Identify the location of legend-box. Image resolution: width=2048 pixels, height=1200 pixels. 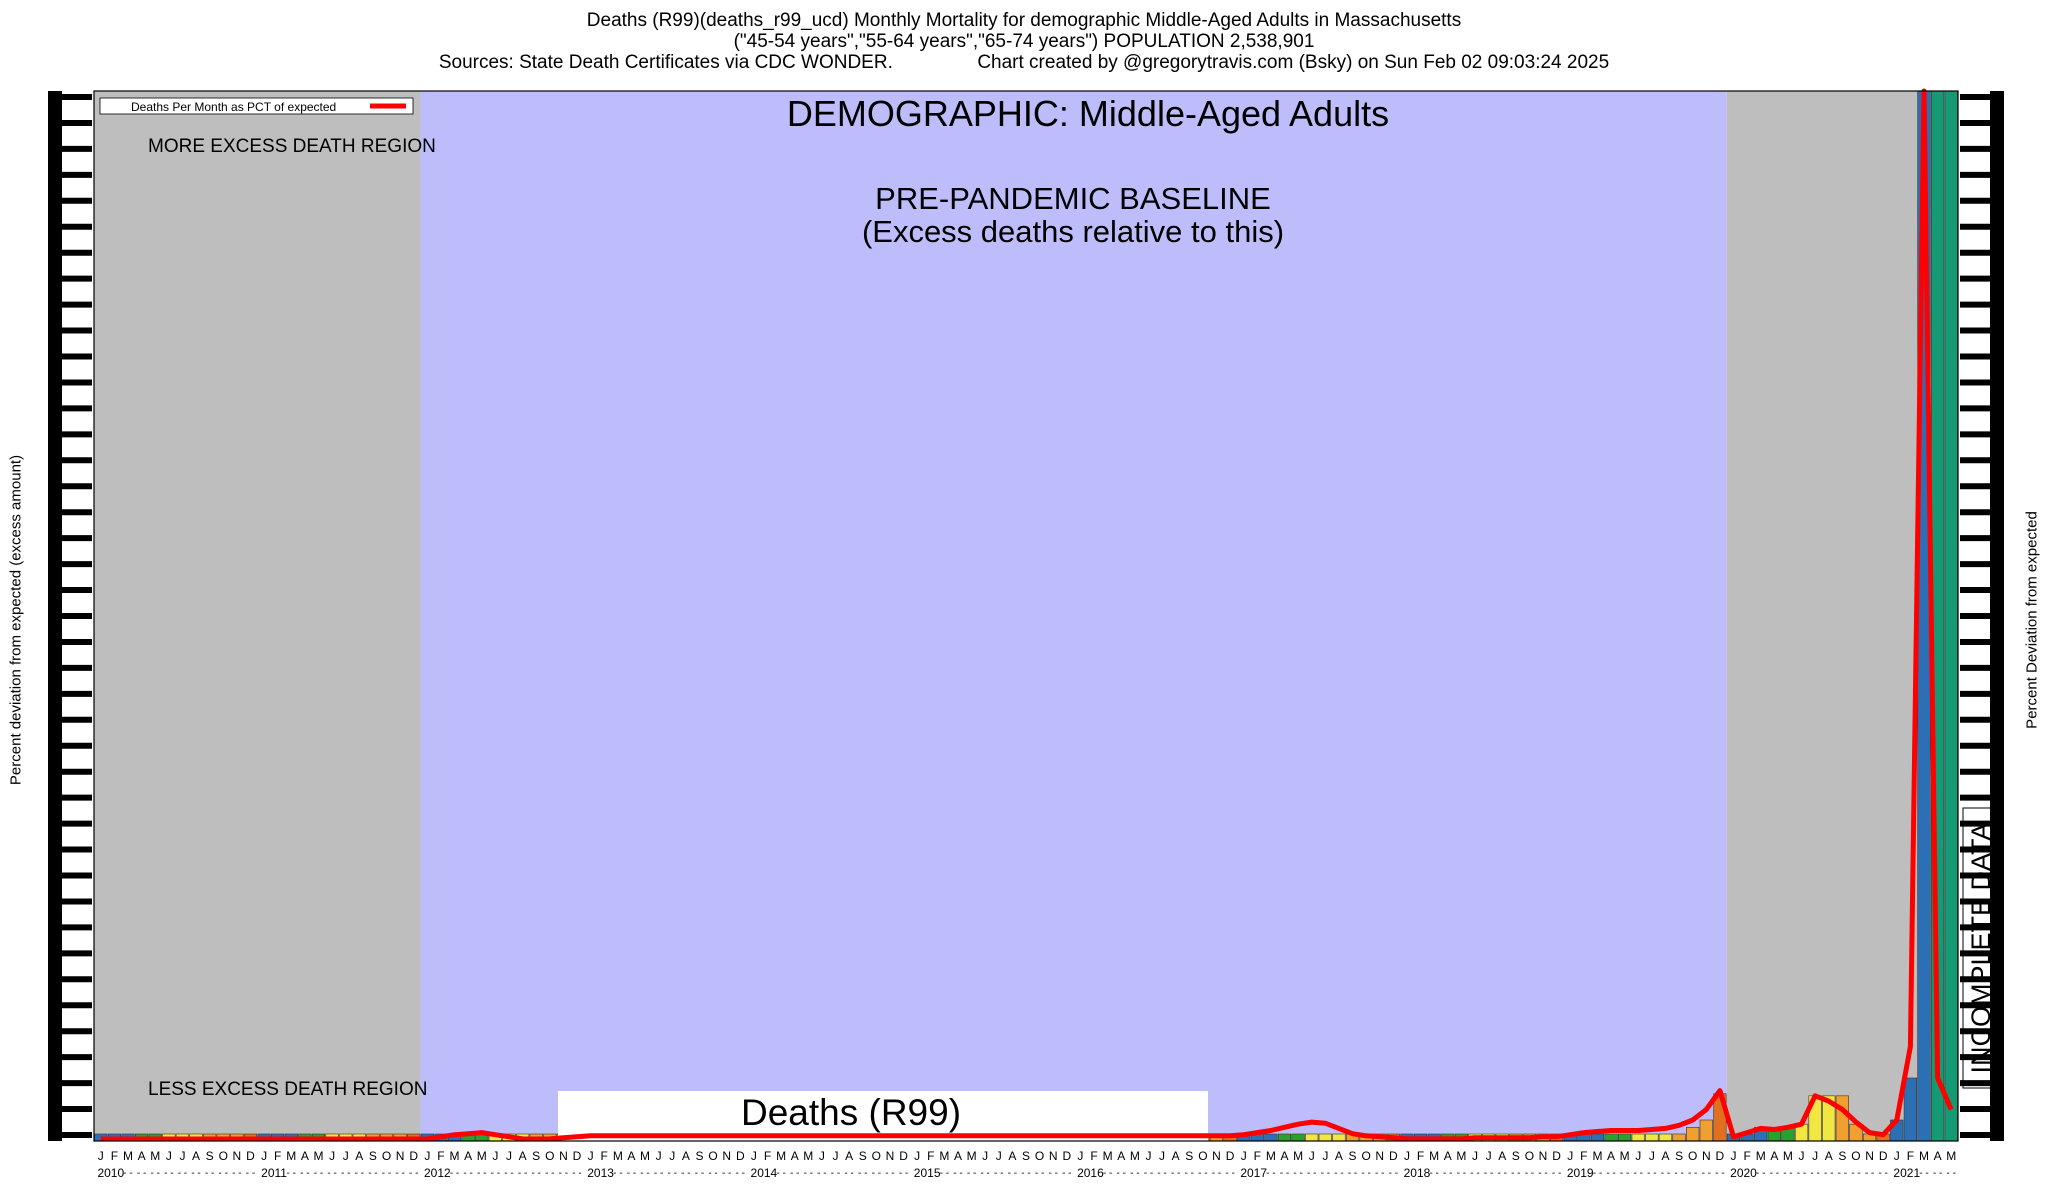
(256, 106).